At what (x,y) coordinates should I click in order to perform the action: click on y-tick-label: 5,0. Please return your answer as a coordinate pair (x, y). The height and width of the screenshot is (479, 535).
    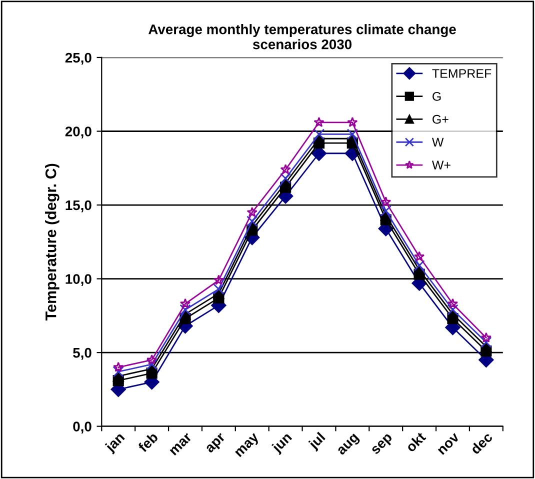
    Looking at the image, I should click on (82, 354).